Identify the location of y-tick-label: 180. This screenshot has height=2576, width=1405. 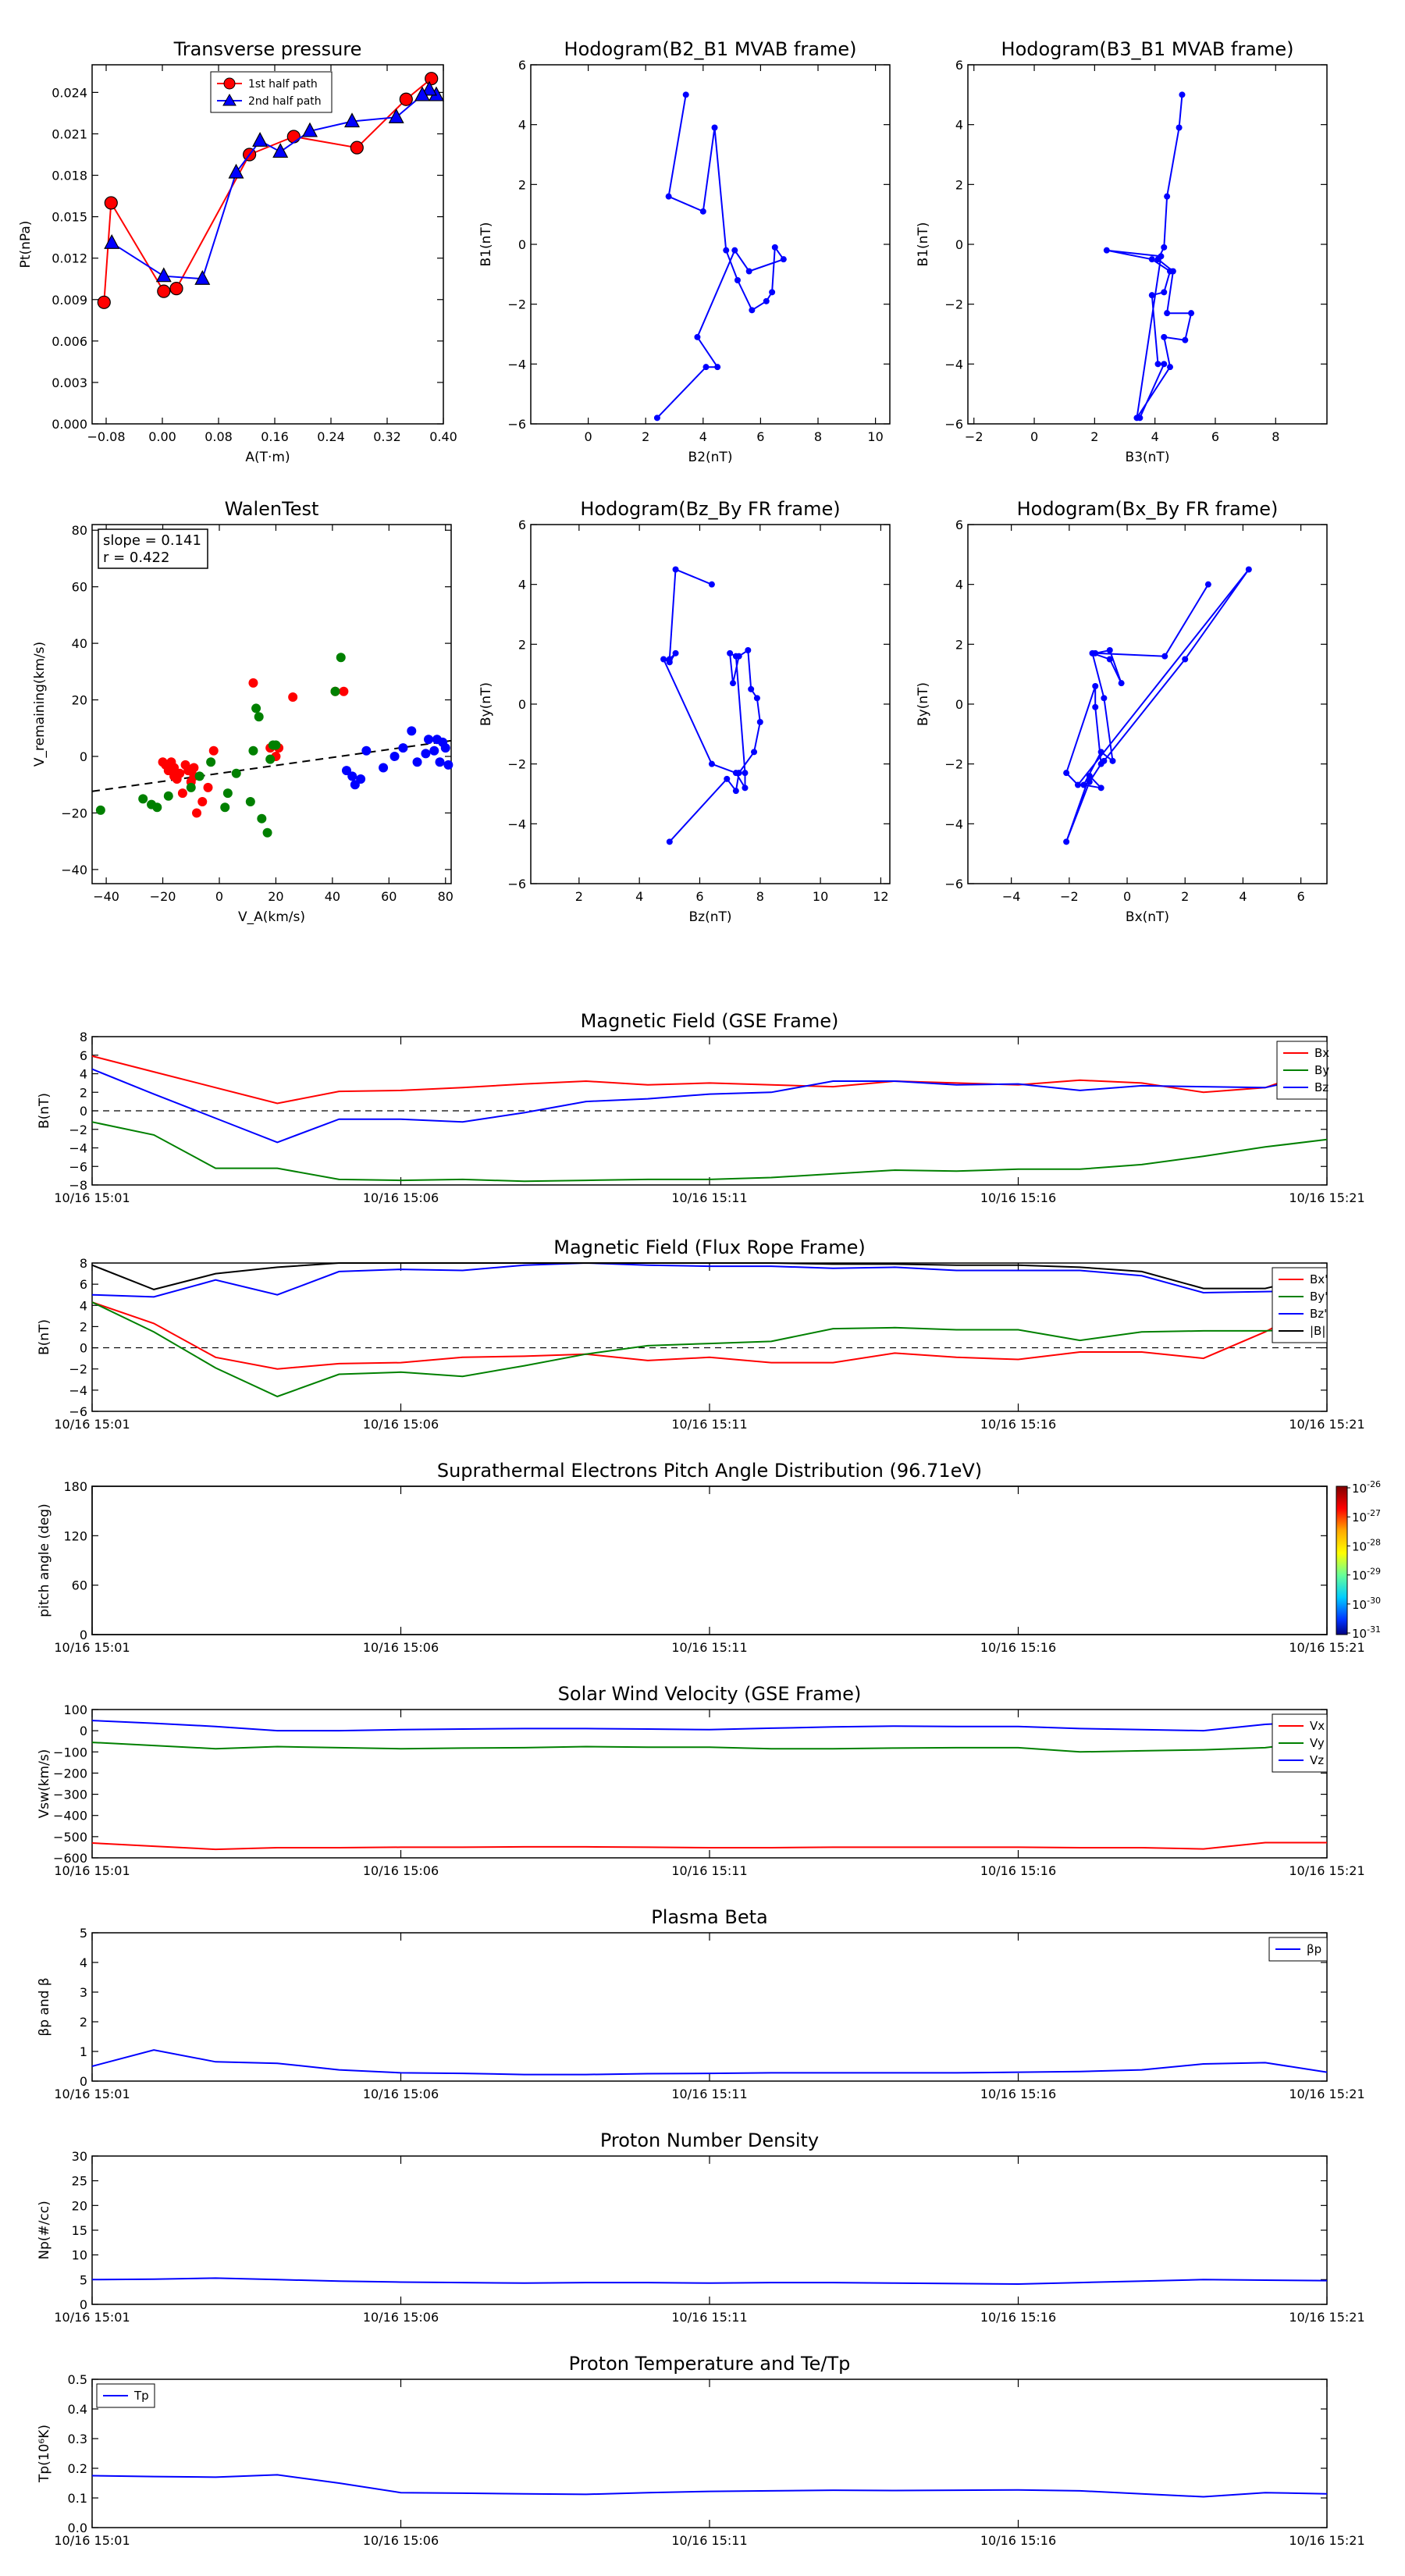
(75, 1486).